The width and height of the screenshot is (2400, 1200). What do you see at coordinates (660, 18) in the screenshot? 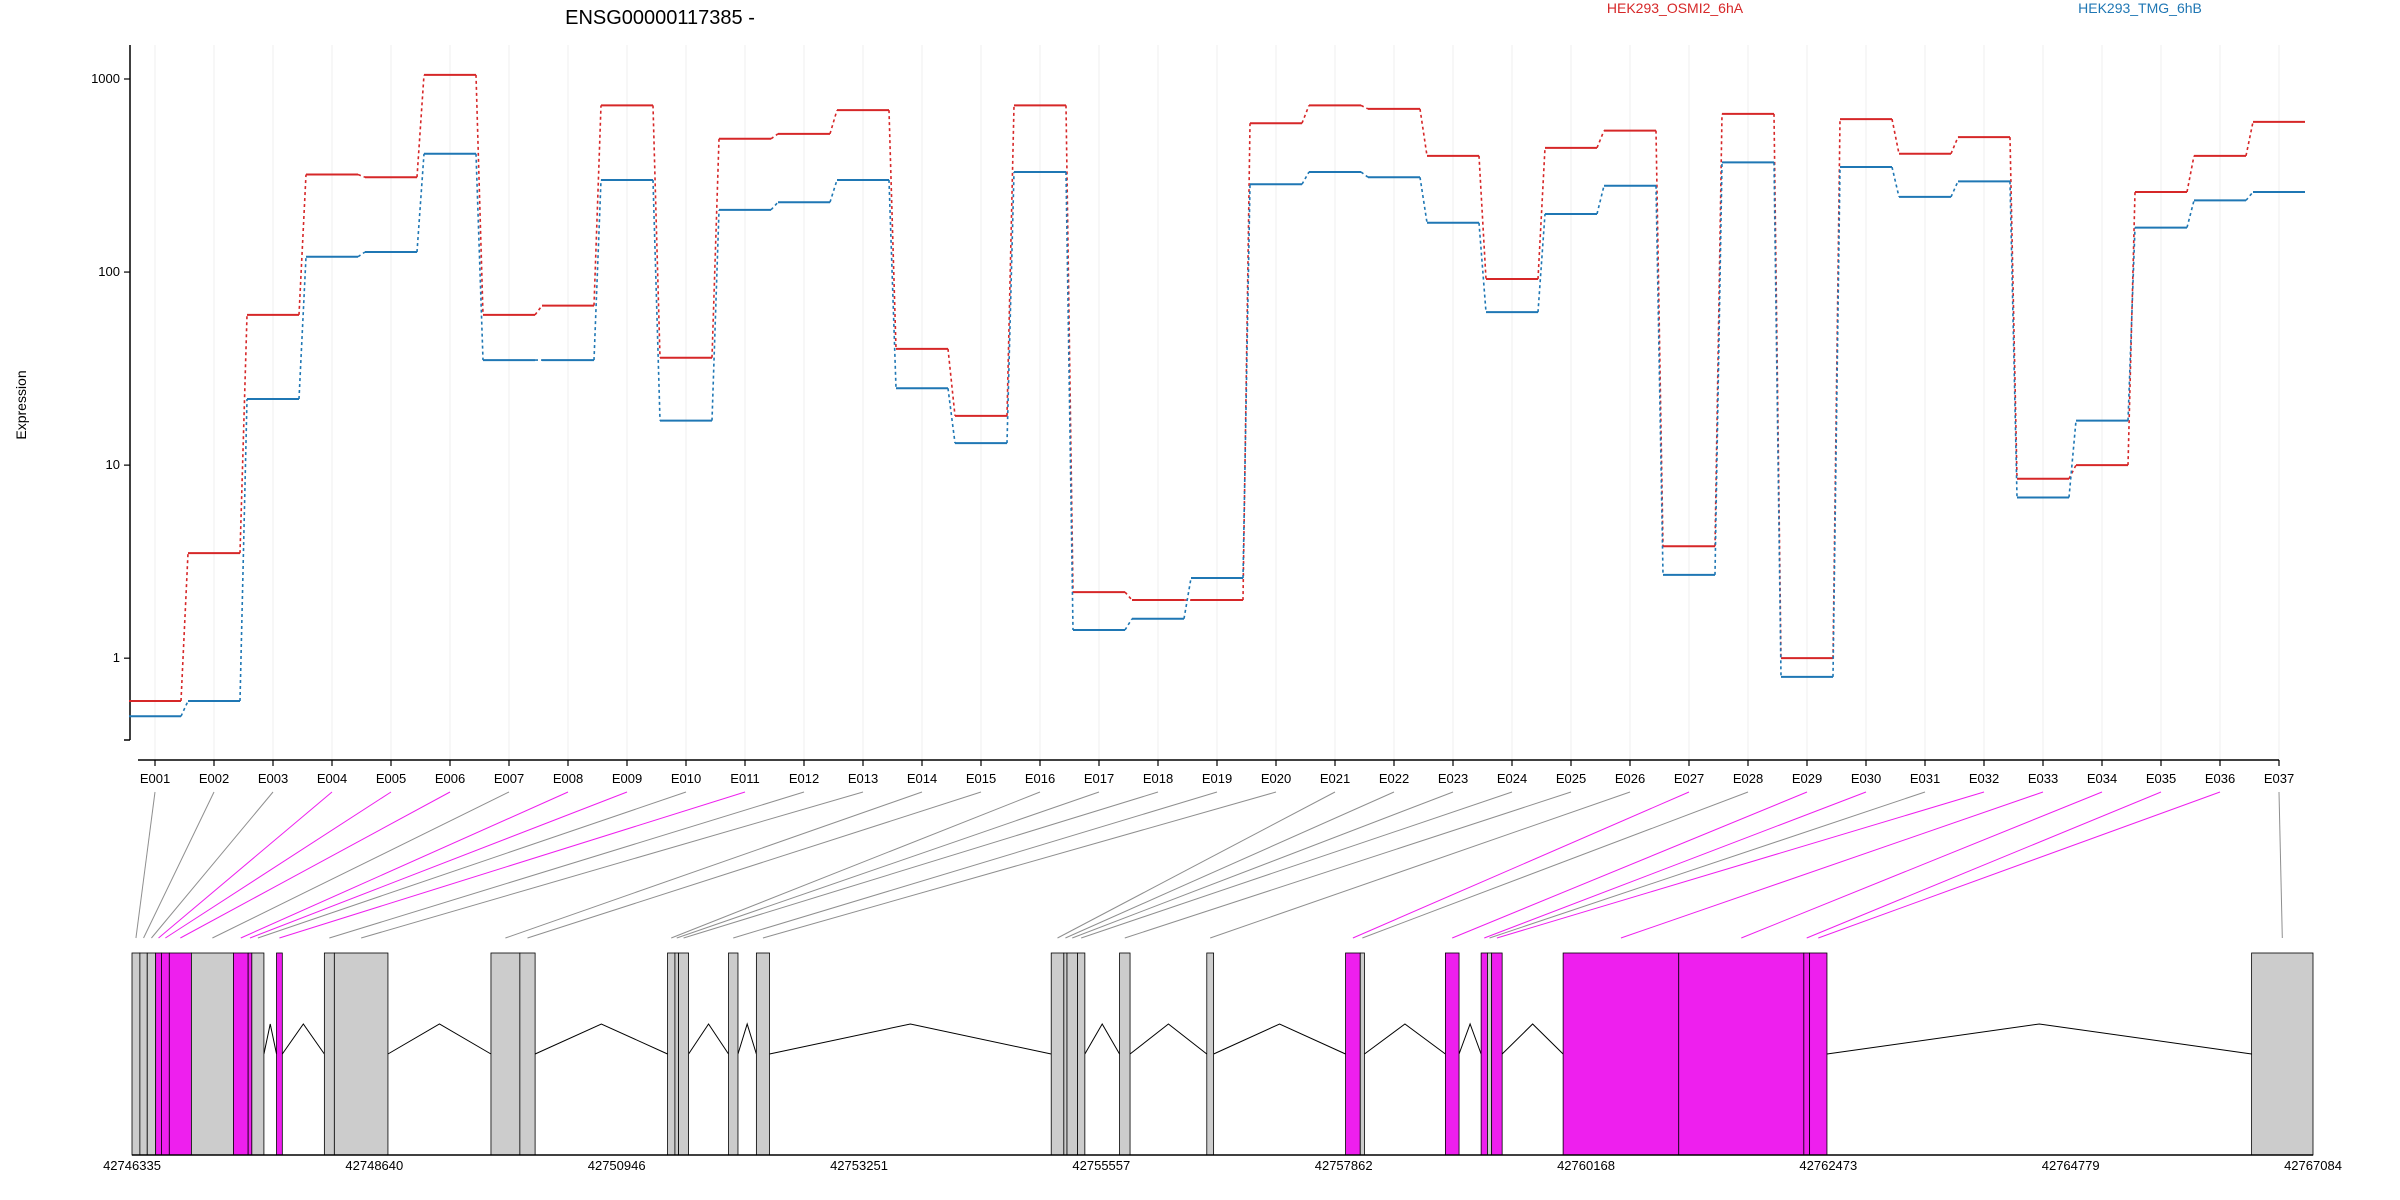
I see `chart-title: ENSG00000117385 -` at bounding box center [660, 18].